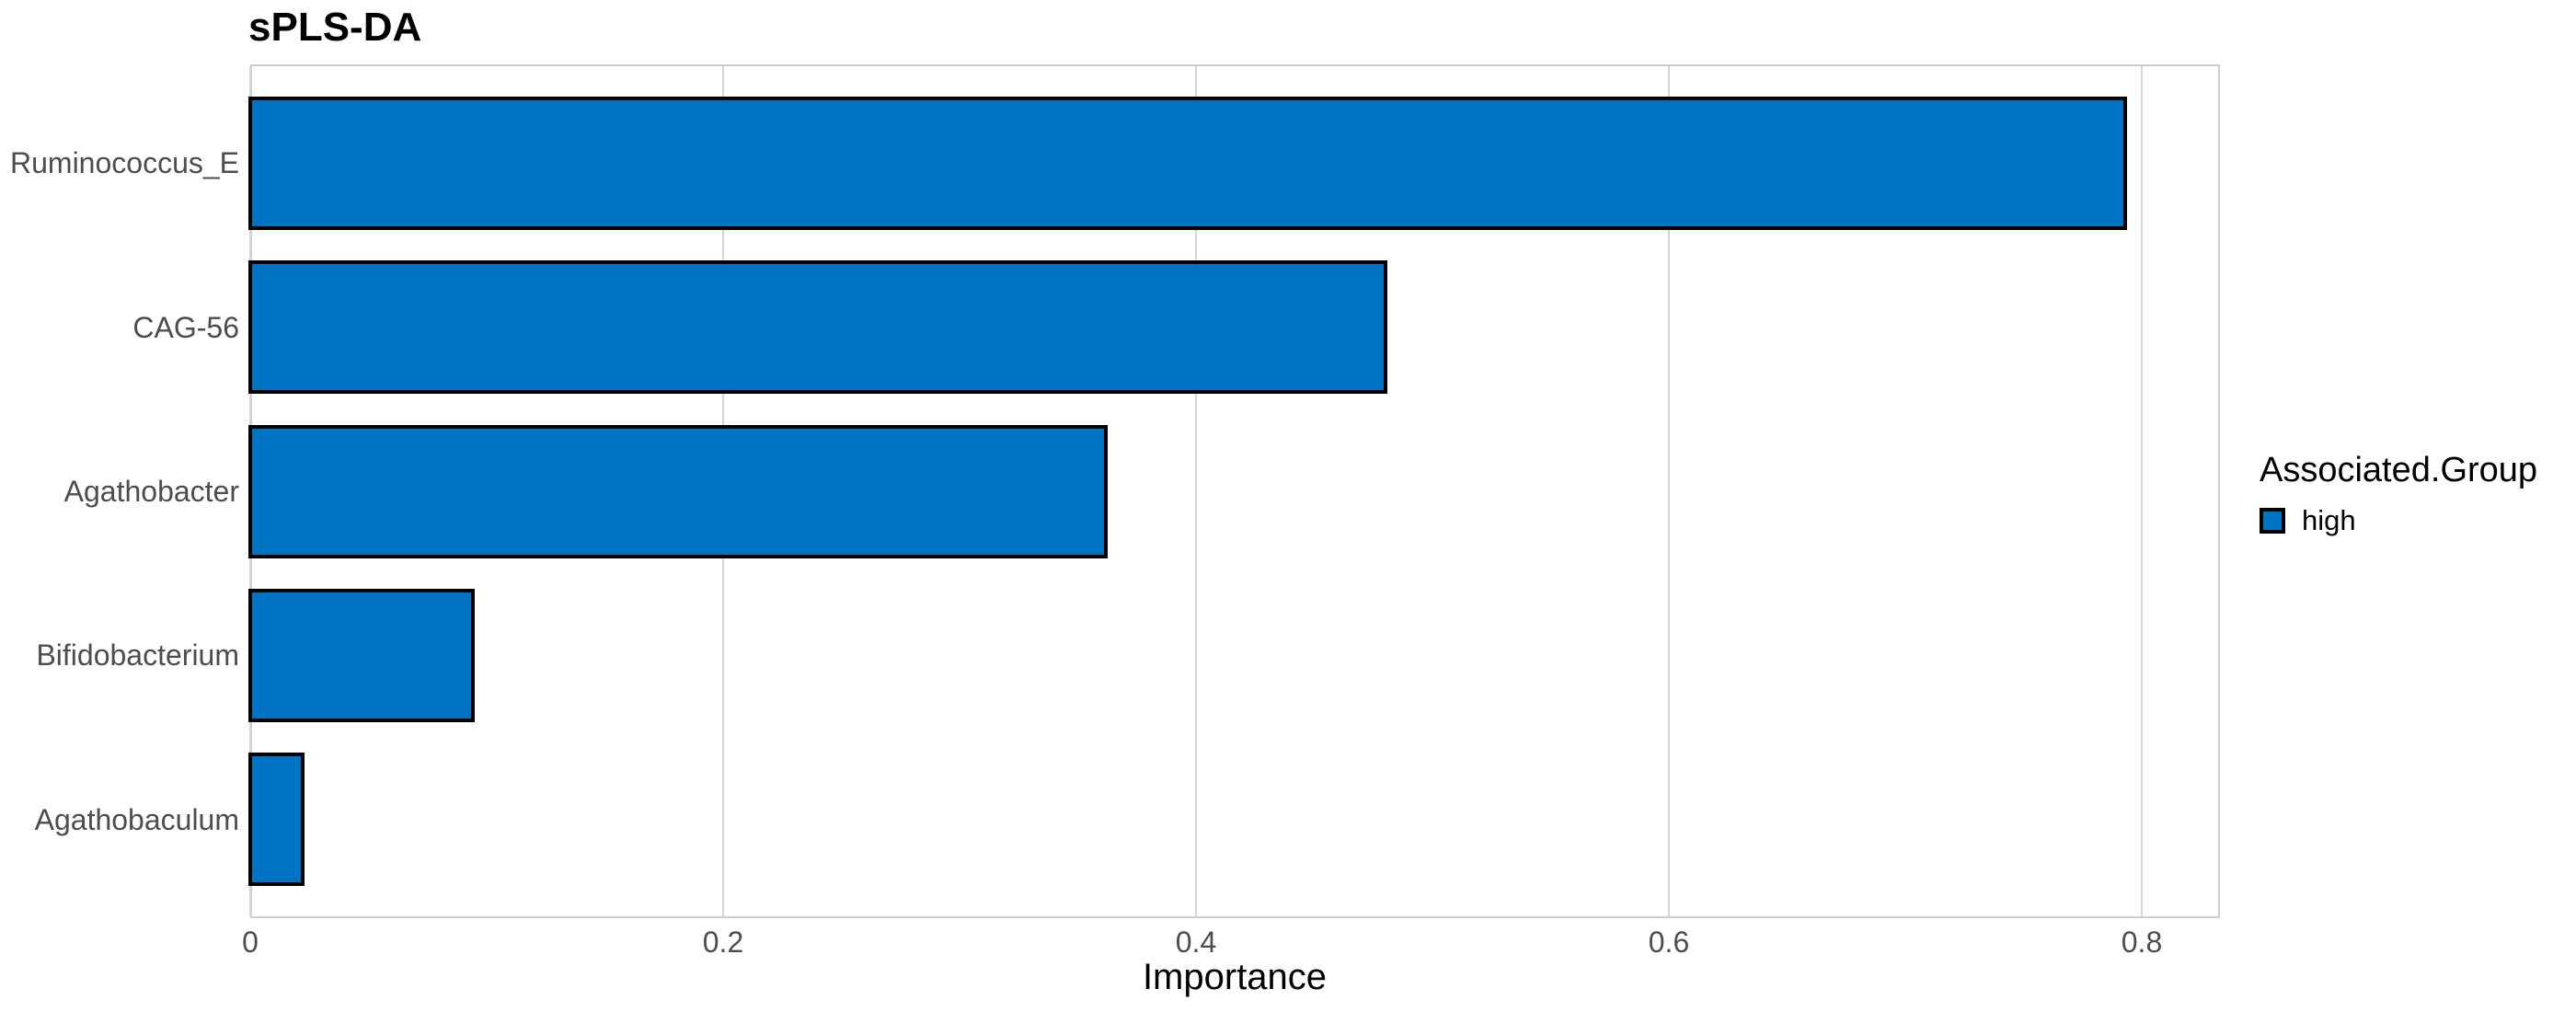 The image size is (2576, 1012). Describe the element at coordinates (185, 327) in the screenshot. I see `y-tick-label: CAG-56` at that location.